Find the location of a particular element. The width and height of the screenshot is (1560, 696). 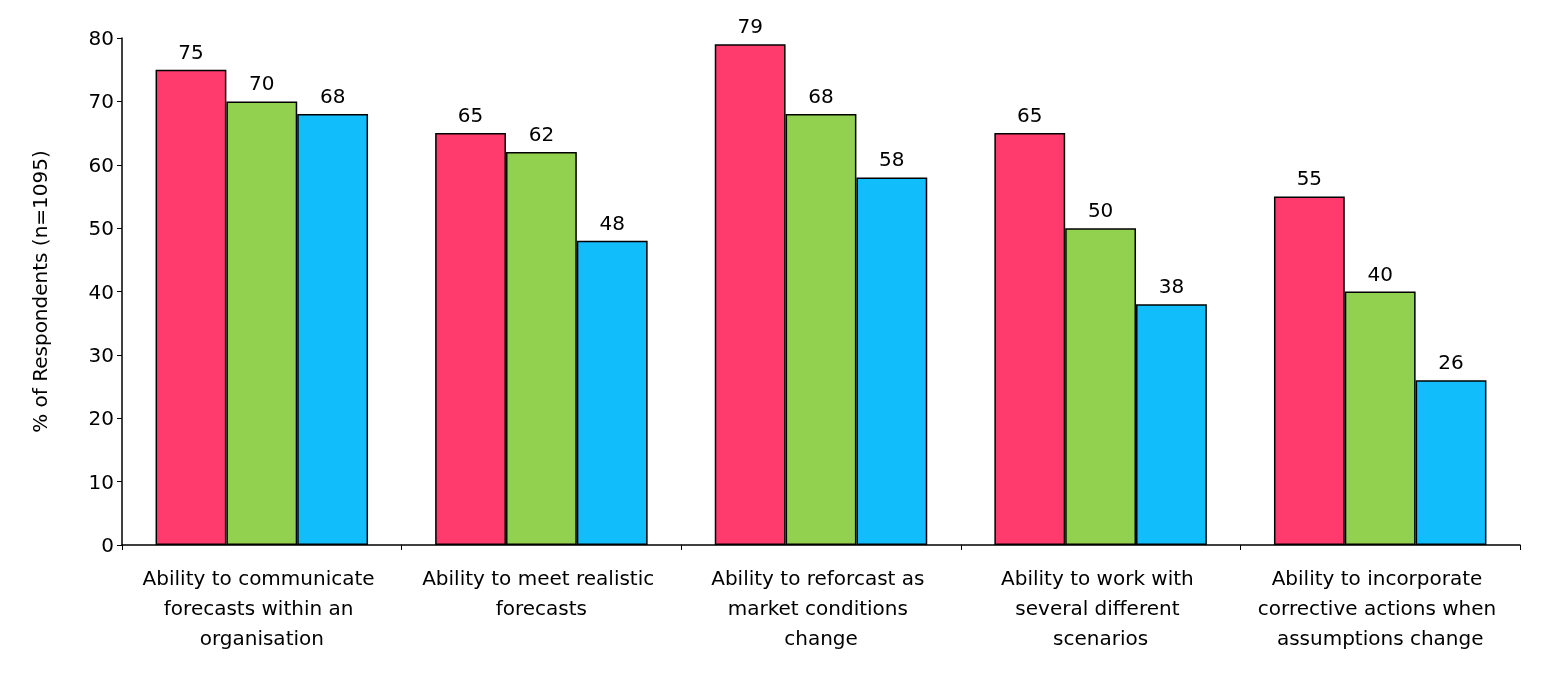

data-label: 48 is located at coordinates (612, 222).